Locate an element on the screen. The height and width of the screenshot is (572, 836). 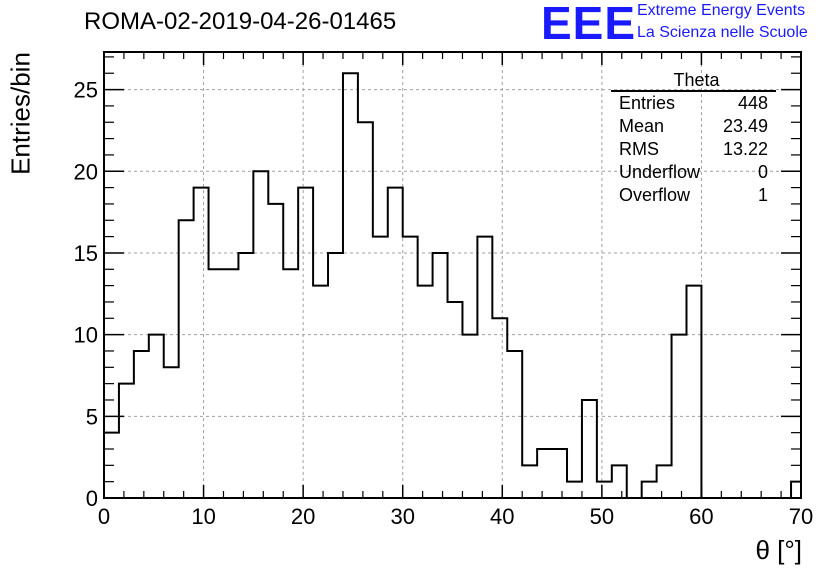
logo-line-2: La Scienza nelle Scuole is located at coordinates (722, 32).